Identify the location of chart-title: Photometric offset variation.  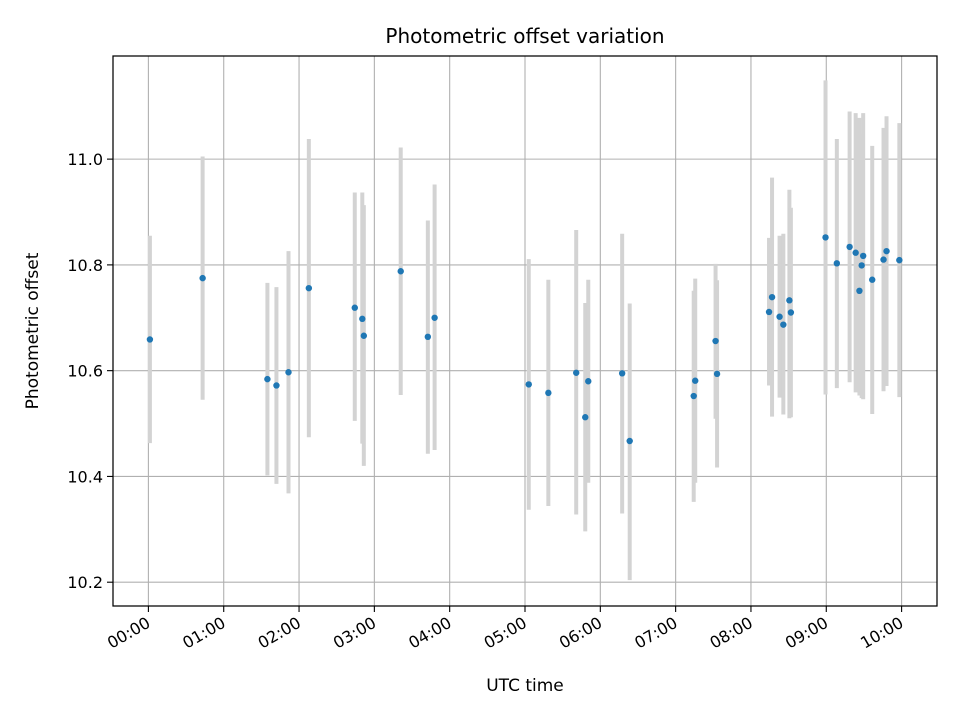
(524, 36).